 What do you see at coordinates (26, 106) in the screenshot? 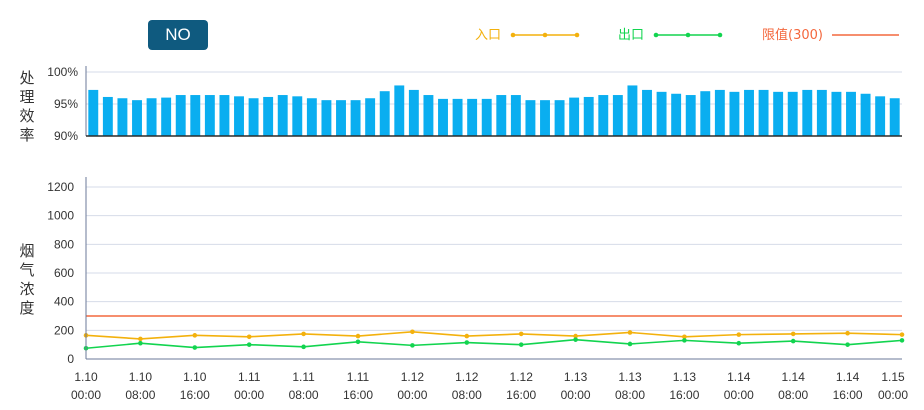
I see `y-axis-label: 处理效率` at bounding box center [26, 106].